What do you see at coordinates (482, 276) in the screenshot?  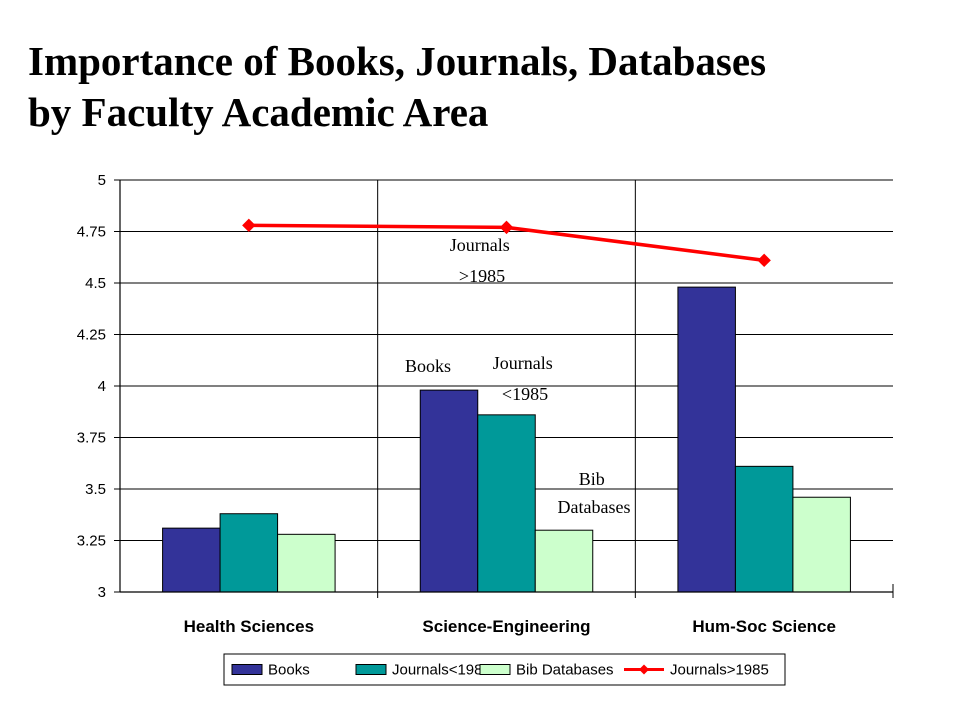 I see `annotation-line: >1985` at bounding box center [482, 276].